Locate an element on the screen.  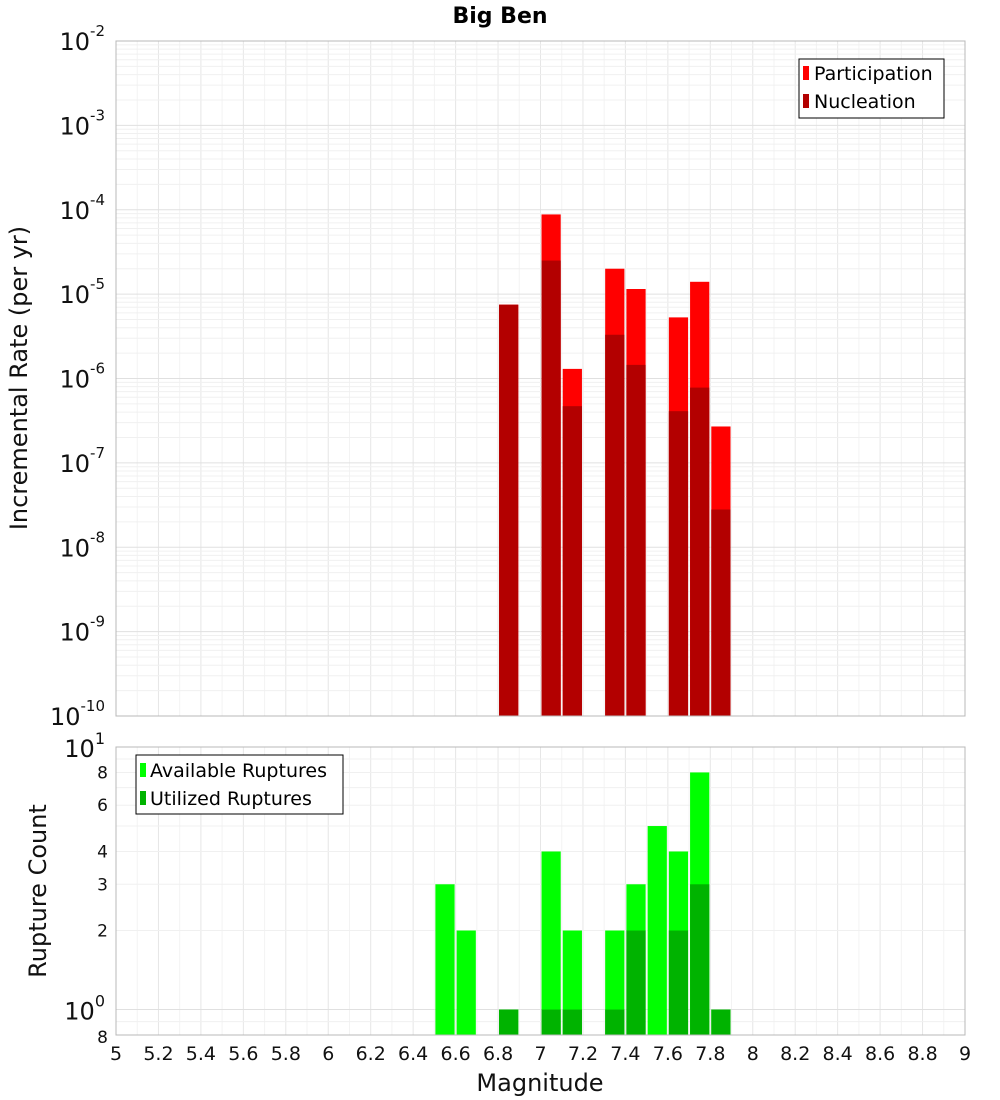
rate-y-axis-label: Incremental Rate (per yr) is located at coordinates (19, 378).